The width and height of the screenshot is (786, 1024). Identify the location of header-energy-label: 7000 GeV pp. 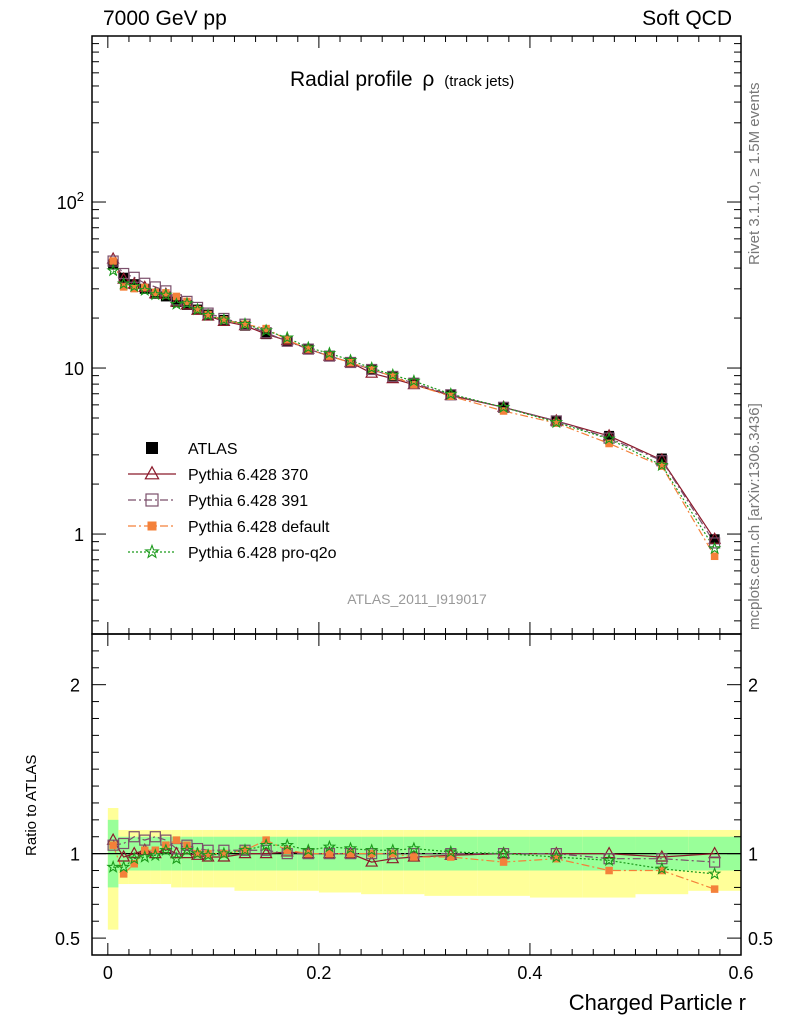
(165, 18).